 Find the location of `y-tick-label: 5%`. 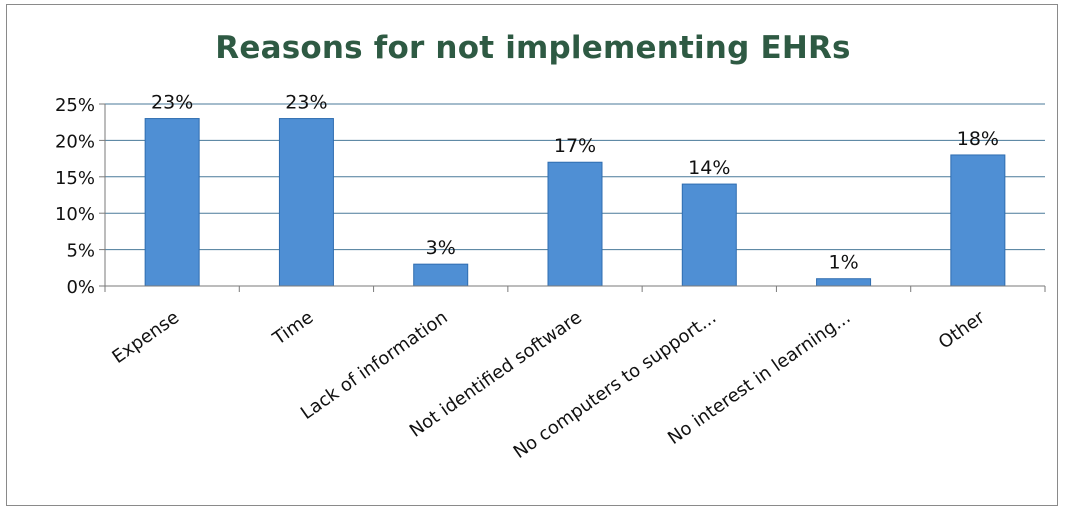

y-tick-label: 5% is located at coordinates (80, 251).